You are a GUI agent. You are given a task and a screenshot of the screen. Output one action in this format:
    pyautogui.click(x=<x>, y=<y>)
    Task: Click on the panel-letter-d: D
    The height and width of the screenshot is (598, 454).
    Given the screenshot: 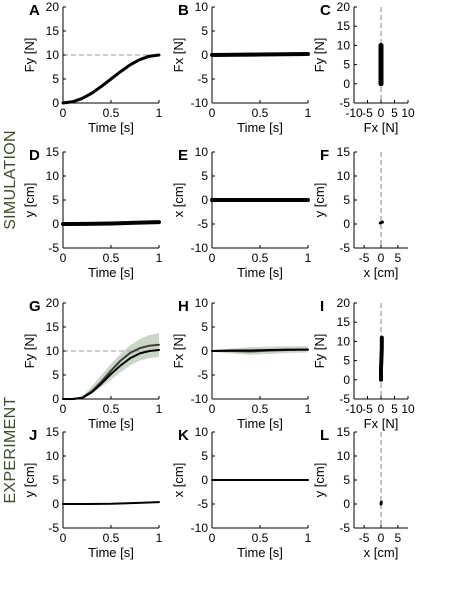 What is the action you would take?
    pyautogui.click(x=34, y=155)
    